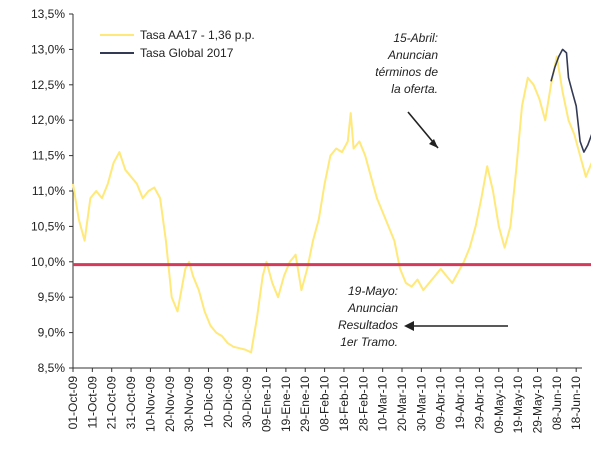 This screenshot has height=457, width=591. Describe the element at coordinates (92, 402) in the screenshot. I see `x-tick-label: 11-Oct-09` at that location.